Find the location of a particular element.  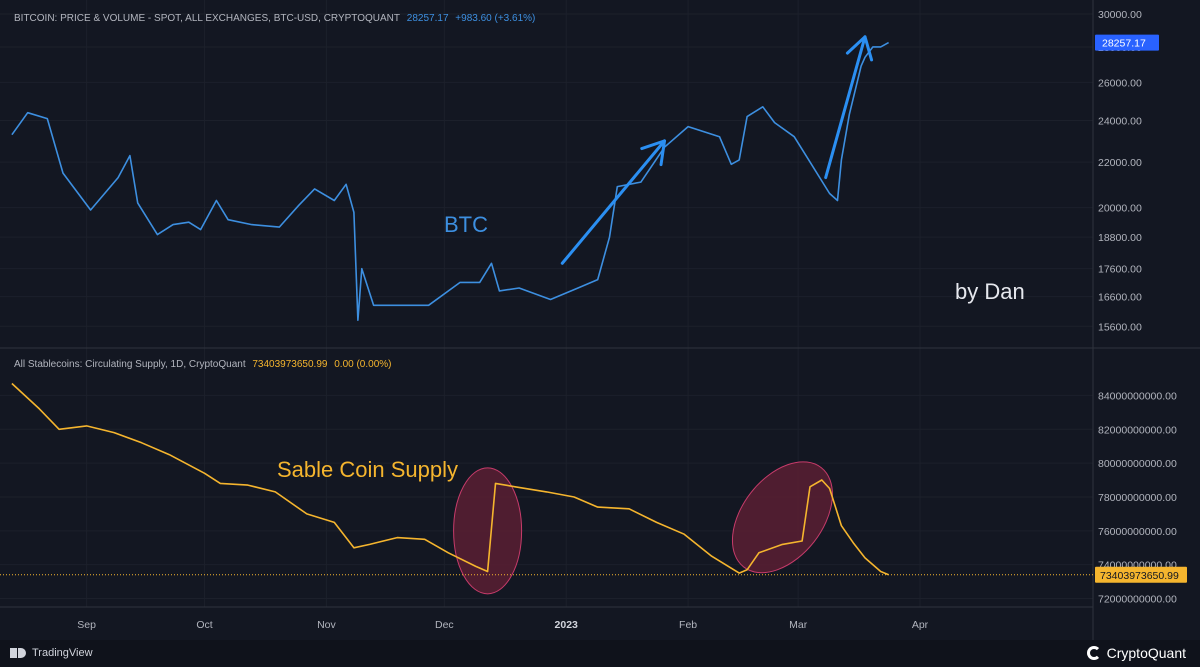

author-annotation: by Dan is located at coordinates (990, 291).